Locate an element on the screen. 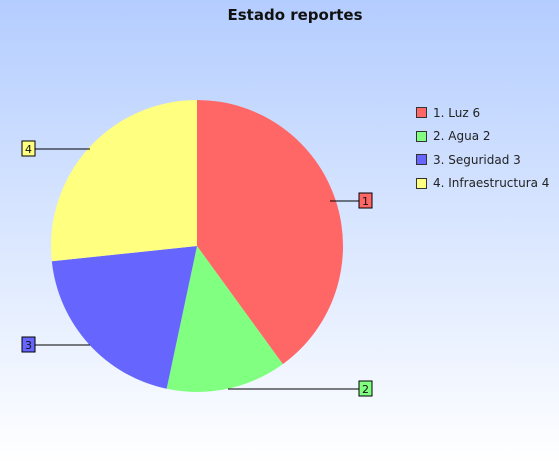 Image resolution: width=559 pixels, height=465 pixels. slice-label-2: 2 is located at coordinates (365, 389).